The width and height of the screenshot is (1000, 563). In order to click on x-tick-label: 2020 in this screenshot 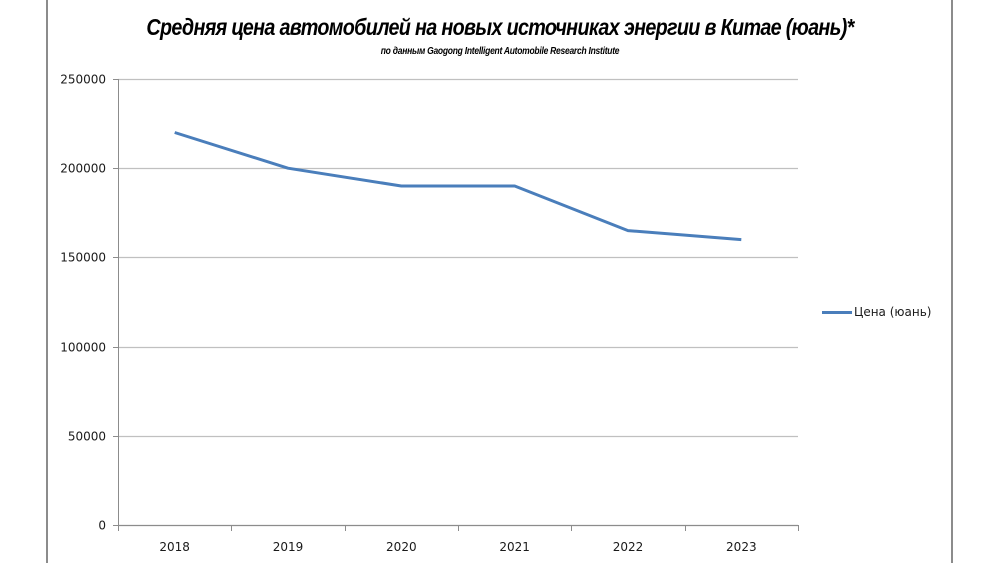, I will do `click(401, 547)`.